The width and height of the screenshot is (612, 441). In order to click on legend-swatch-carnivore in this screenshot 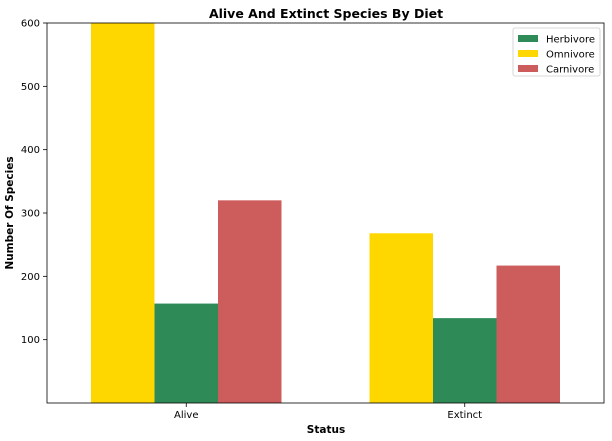, I will do `click(528, 68)`.